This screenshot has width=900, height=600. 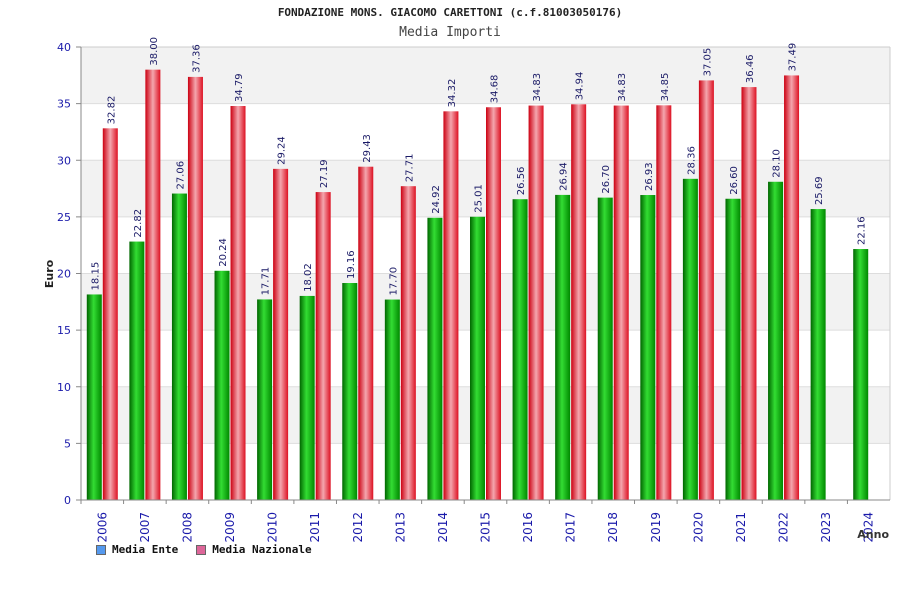 What do you see at coordinates (367, 148) in the screenshot?
I see `data-label: 29.43` at bounding box center [367, 148].